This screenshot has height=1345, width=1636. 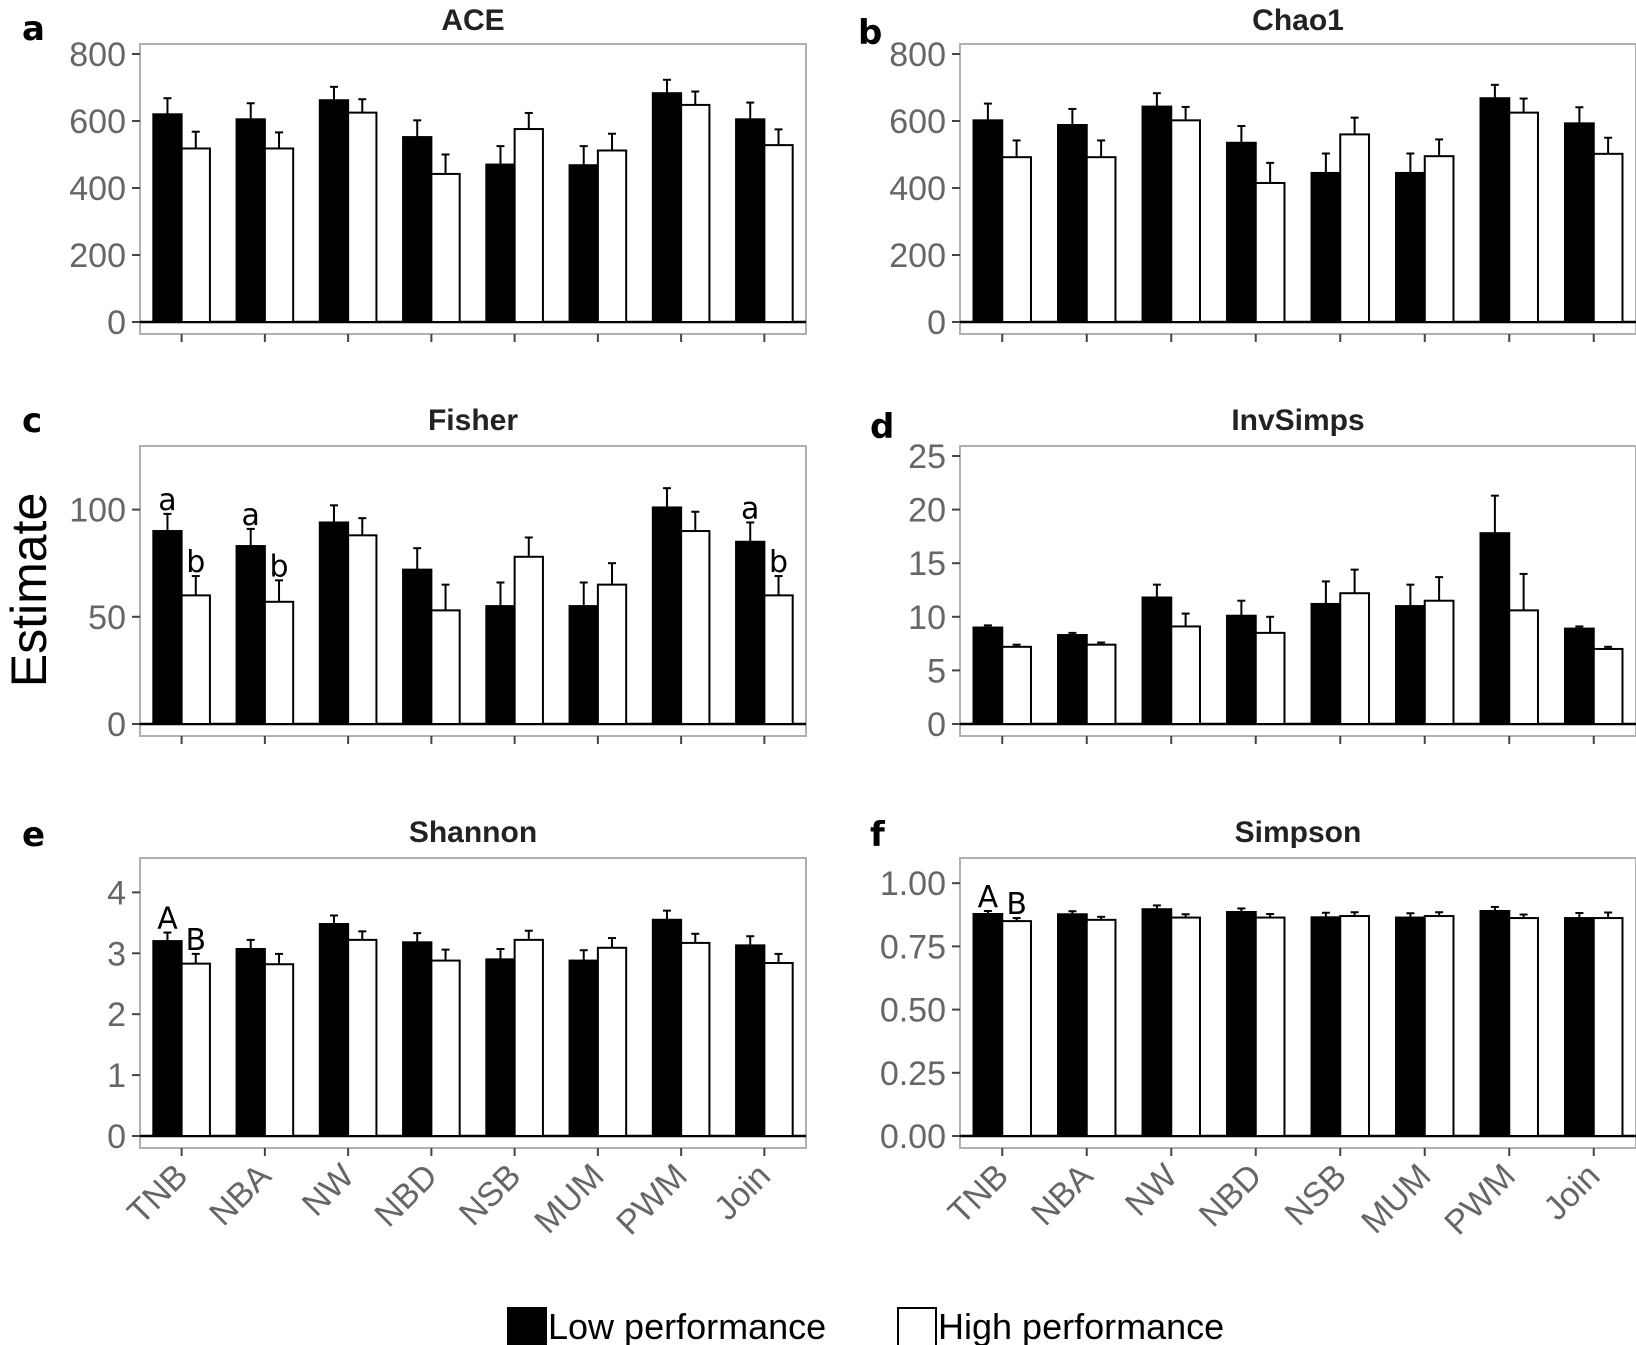 What do you see at coordinates (473, 420) in the screenshot?
I see `panel-title: Fisher` at bounding box center [473, 420].